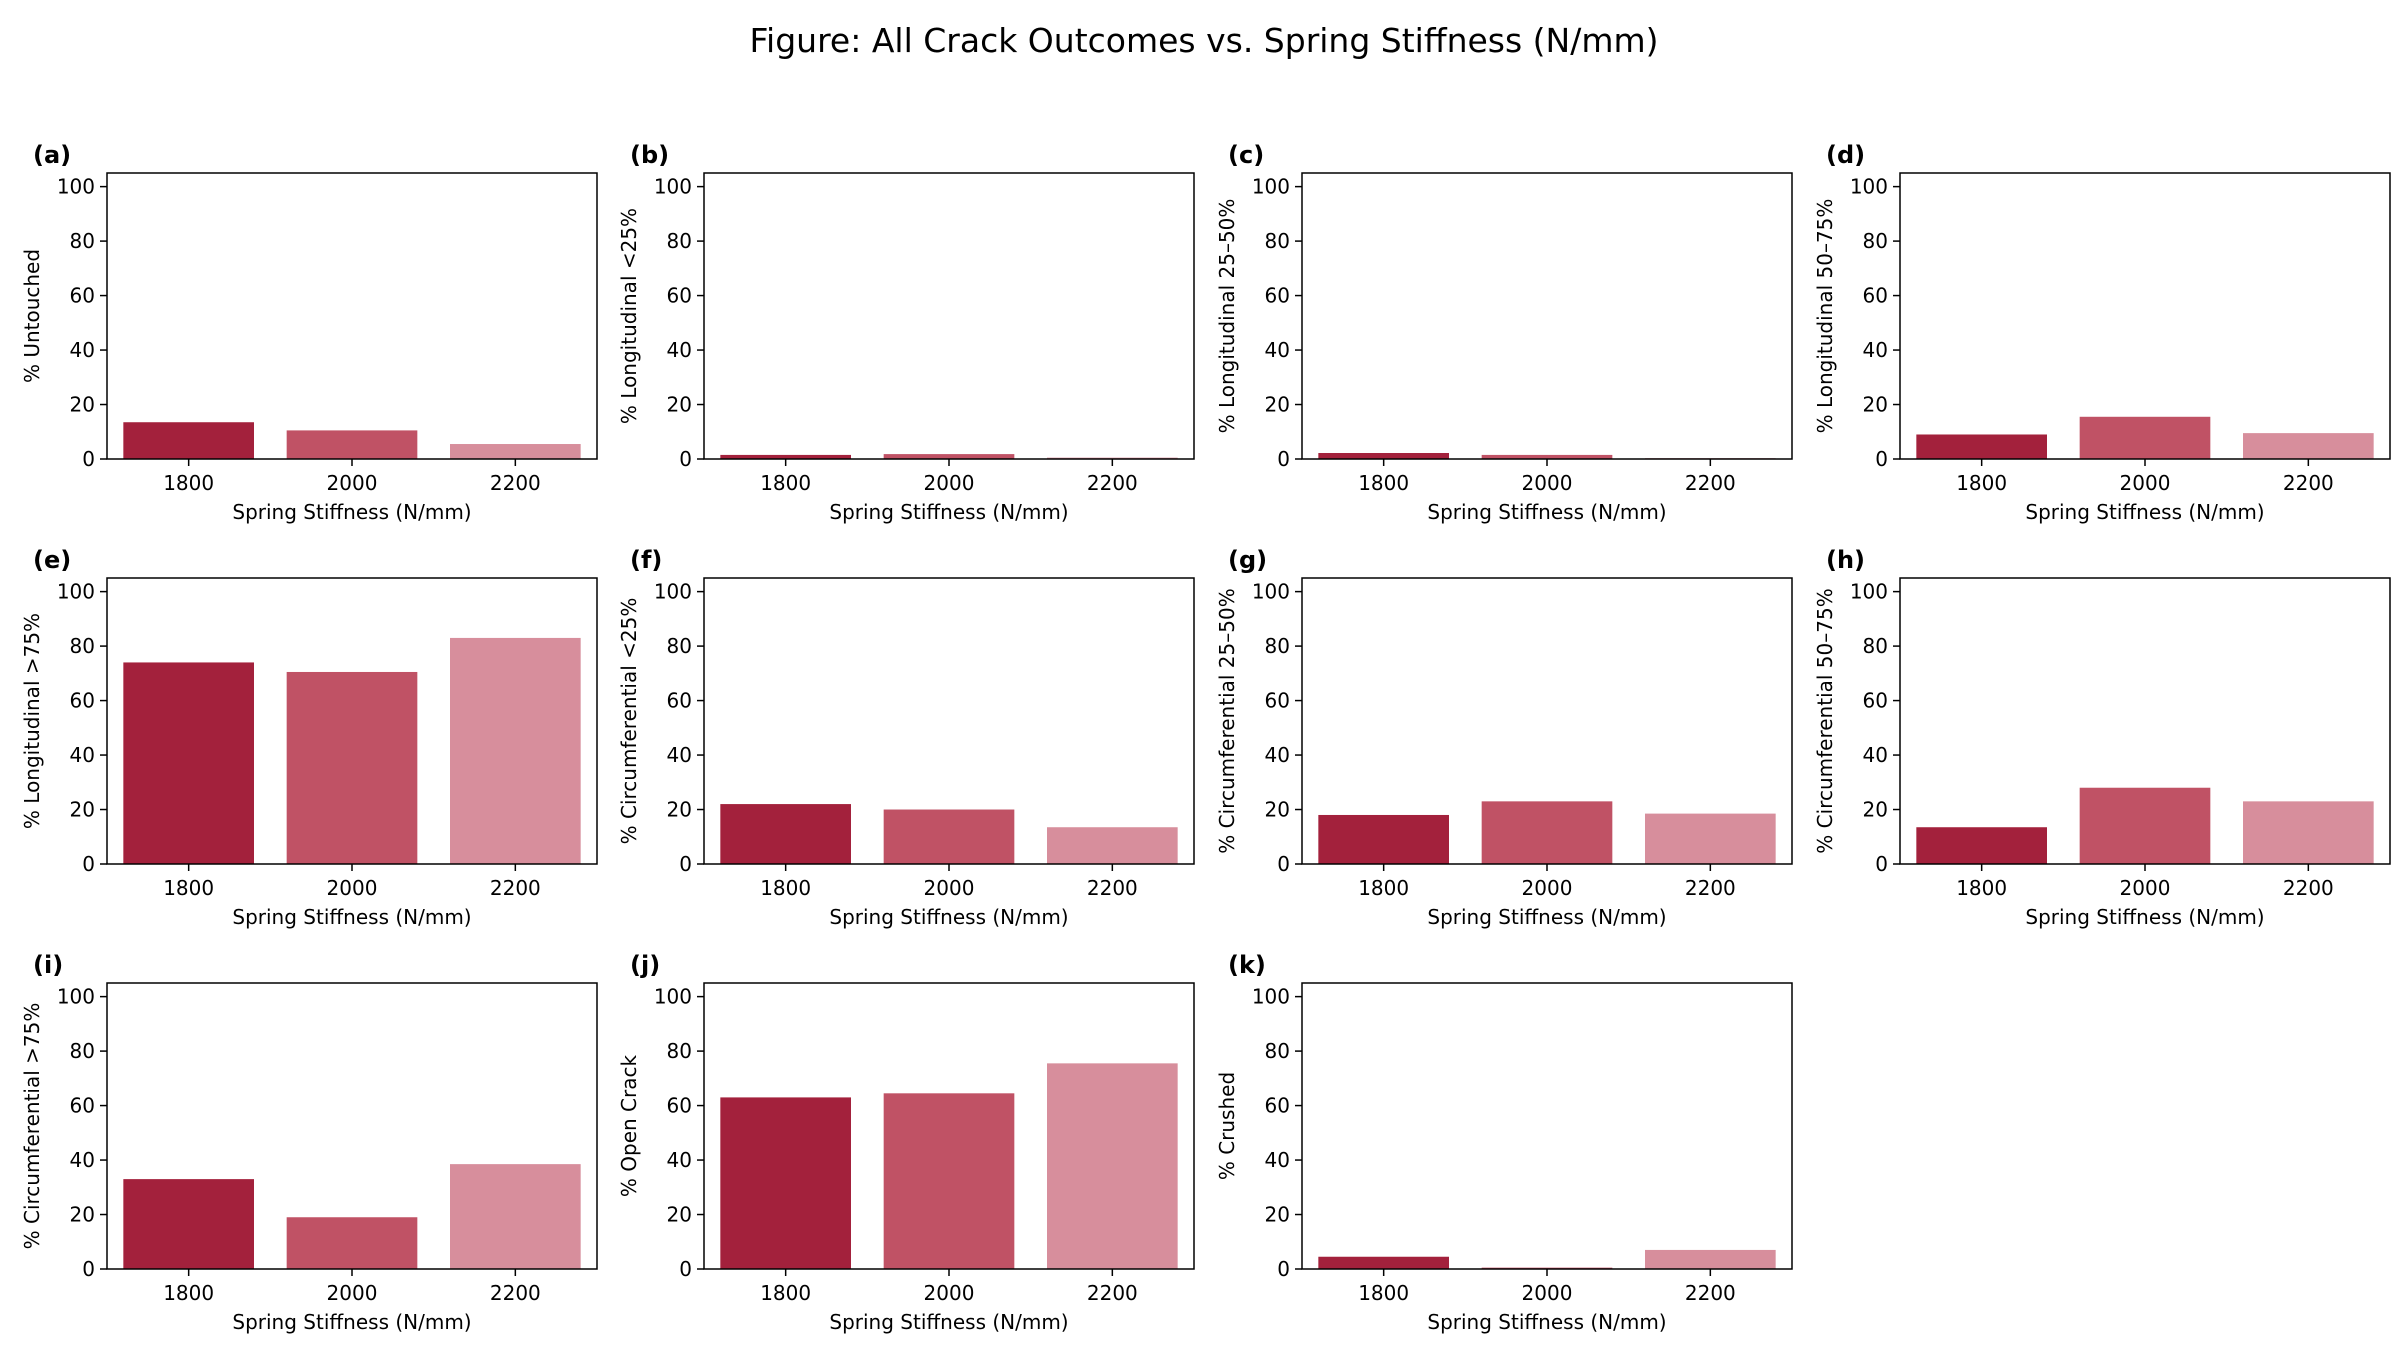  Describe the element at coordinates (629, 1126) in the screenshot. I see `y-axis-label: % Open Crack` at that location.